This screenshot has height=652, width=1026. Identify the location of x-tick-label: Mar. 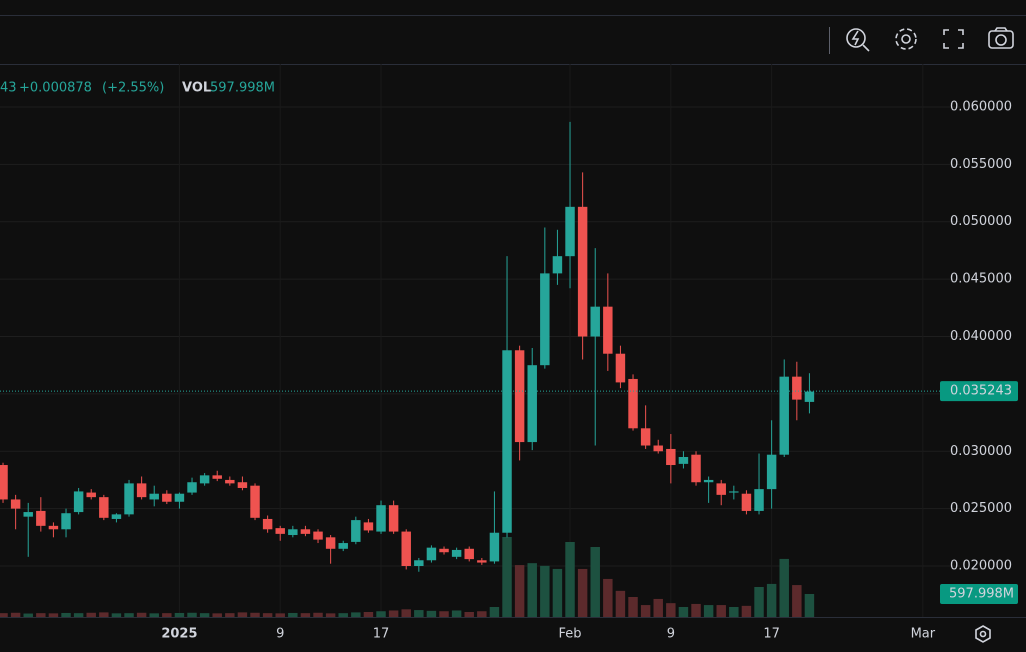
(923, 634).